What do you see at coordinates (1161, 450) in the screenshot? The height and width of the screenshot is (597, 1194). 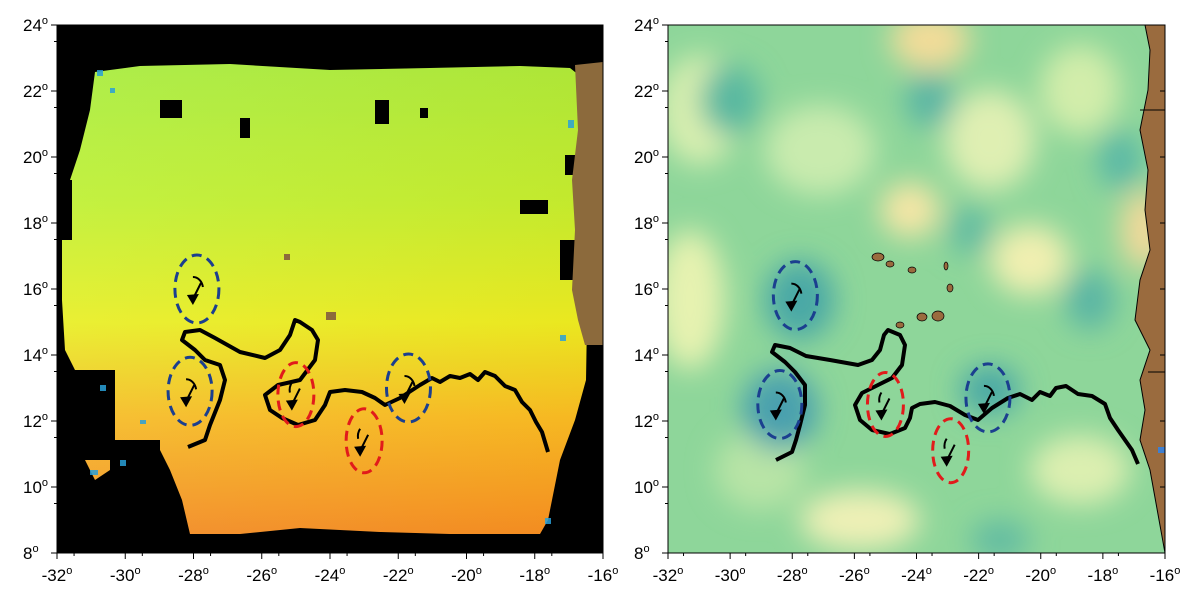 I see `coast-mark` at bounding box center [1161, 450].